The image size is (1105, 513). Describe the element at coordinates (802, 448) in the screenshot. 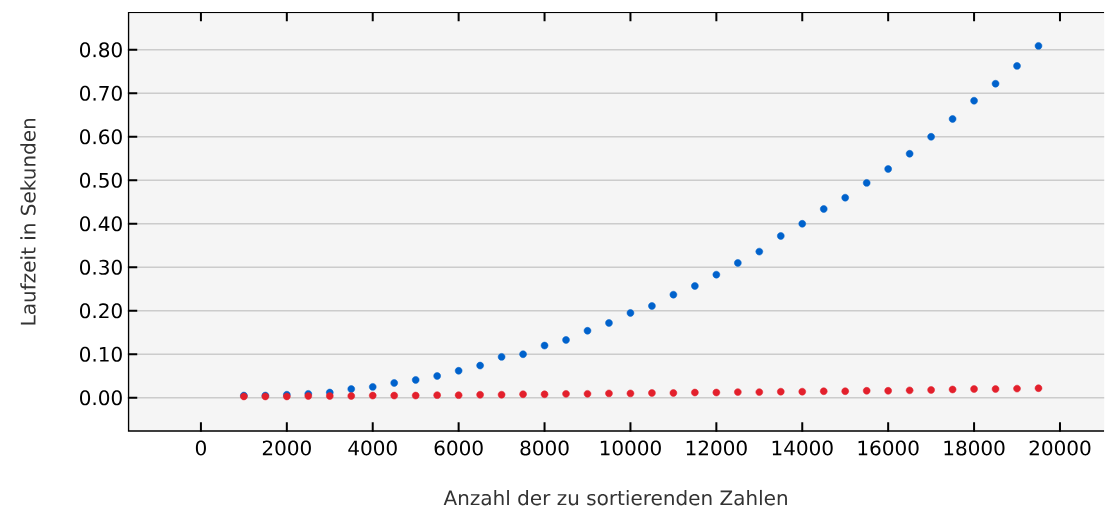

I see `x-tick-label: 14000` at that location.